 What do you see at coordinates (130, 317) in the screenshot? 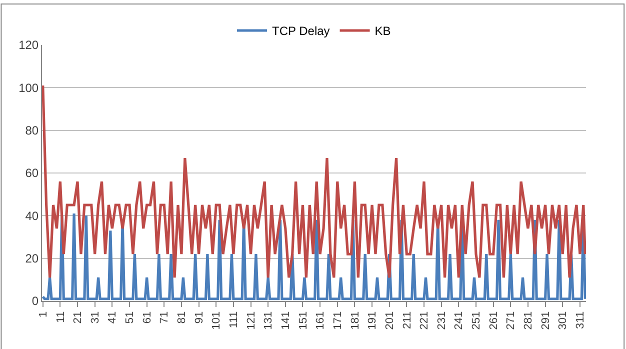
I see `x-tick-label: 51` at bounding box center [130, 317].